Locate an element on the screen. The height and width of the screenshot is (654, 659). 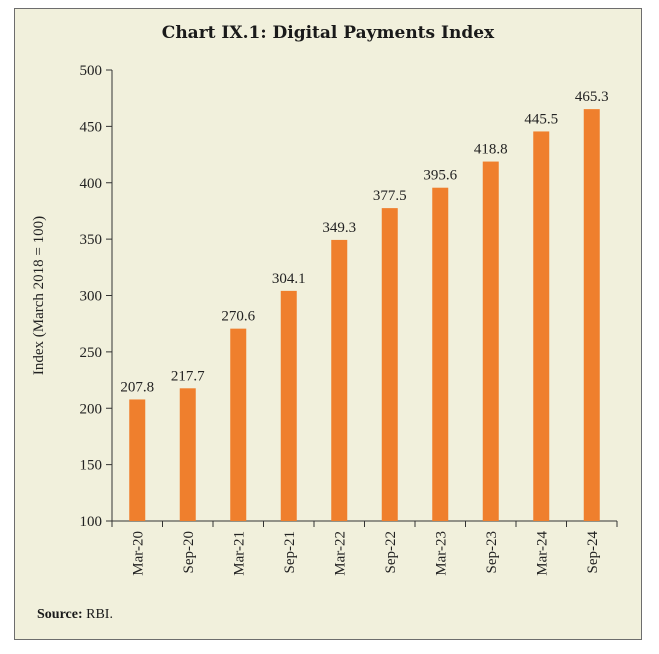
x-tick-label: Sep-24 is located at coordinates (593, 552).